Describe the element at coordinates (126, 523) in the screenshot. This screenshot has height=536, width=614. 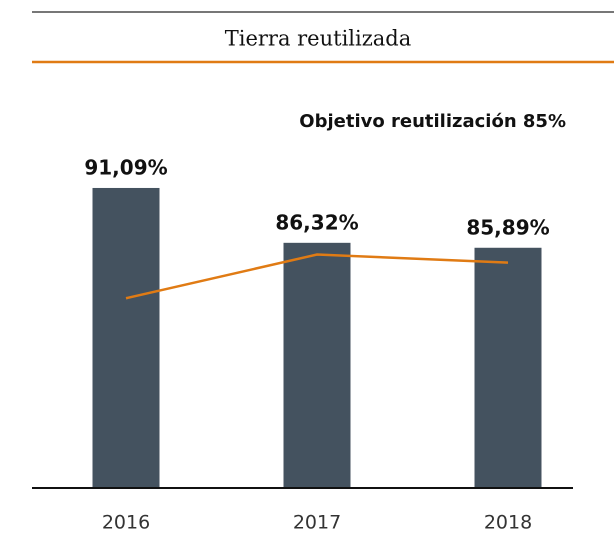
I see `x-tick-label: 2016` at that location.